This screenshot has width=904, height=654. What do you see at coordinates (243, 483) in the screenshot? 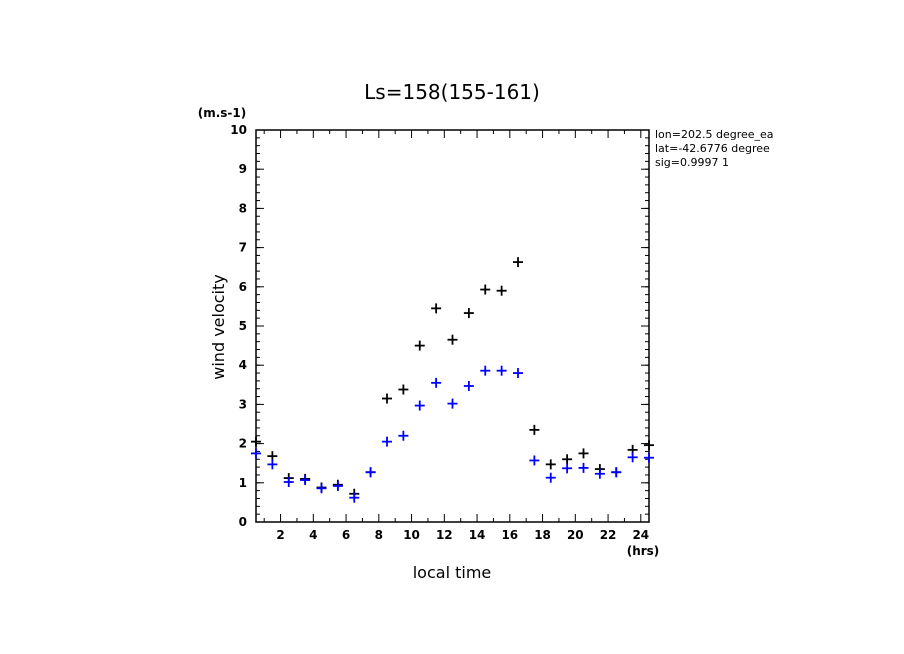
I see `y-tick-label: 1` at bounding box center [243, 483].